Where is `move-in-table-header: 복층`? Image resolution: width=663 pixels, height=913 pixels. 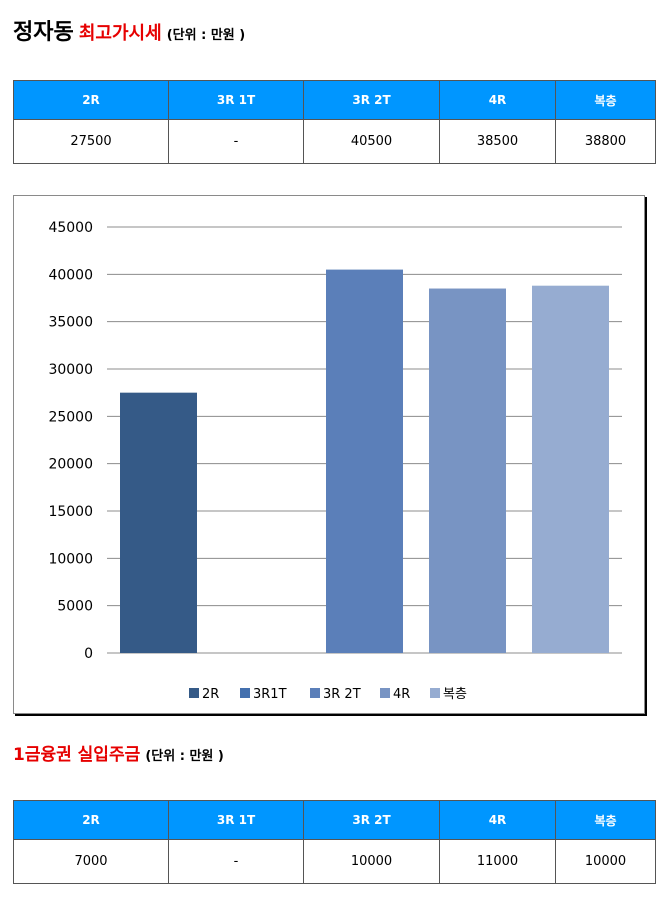
move-in-table-header: 복층 is located at coordinates (605, 820).